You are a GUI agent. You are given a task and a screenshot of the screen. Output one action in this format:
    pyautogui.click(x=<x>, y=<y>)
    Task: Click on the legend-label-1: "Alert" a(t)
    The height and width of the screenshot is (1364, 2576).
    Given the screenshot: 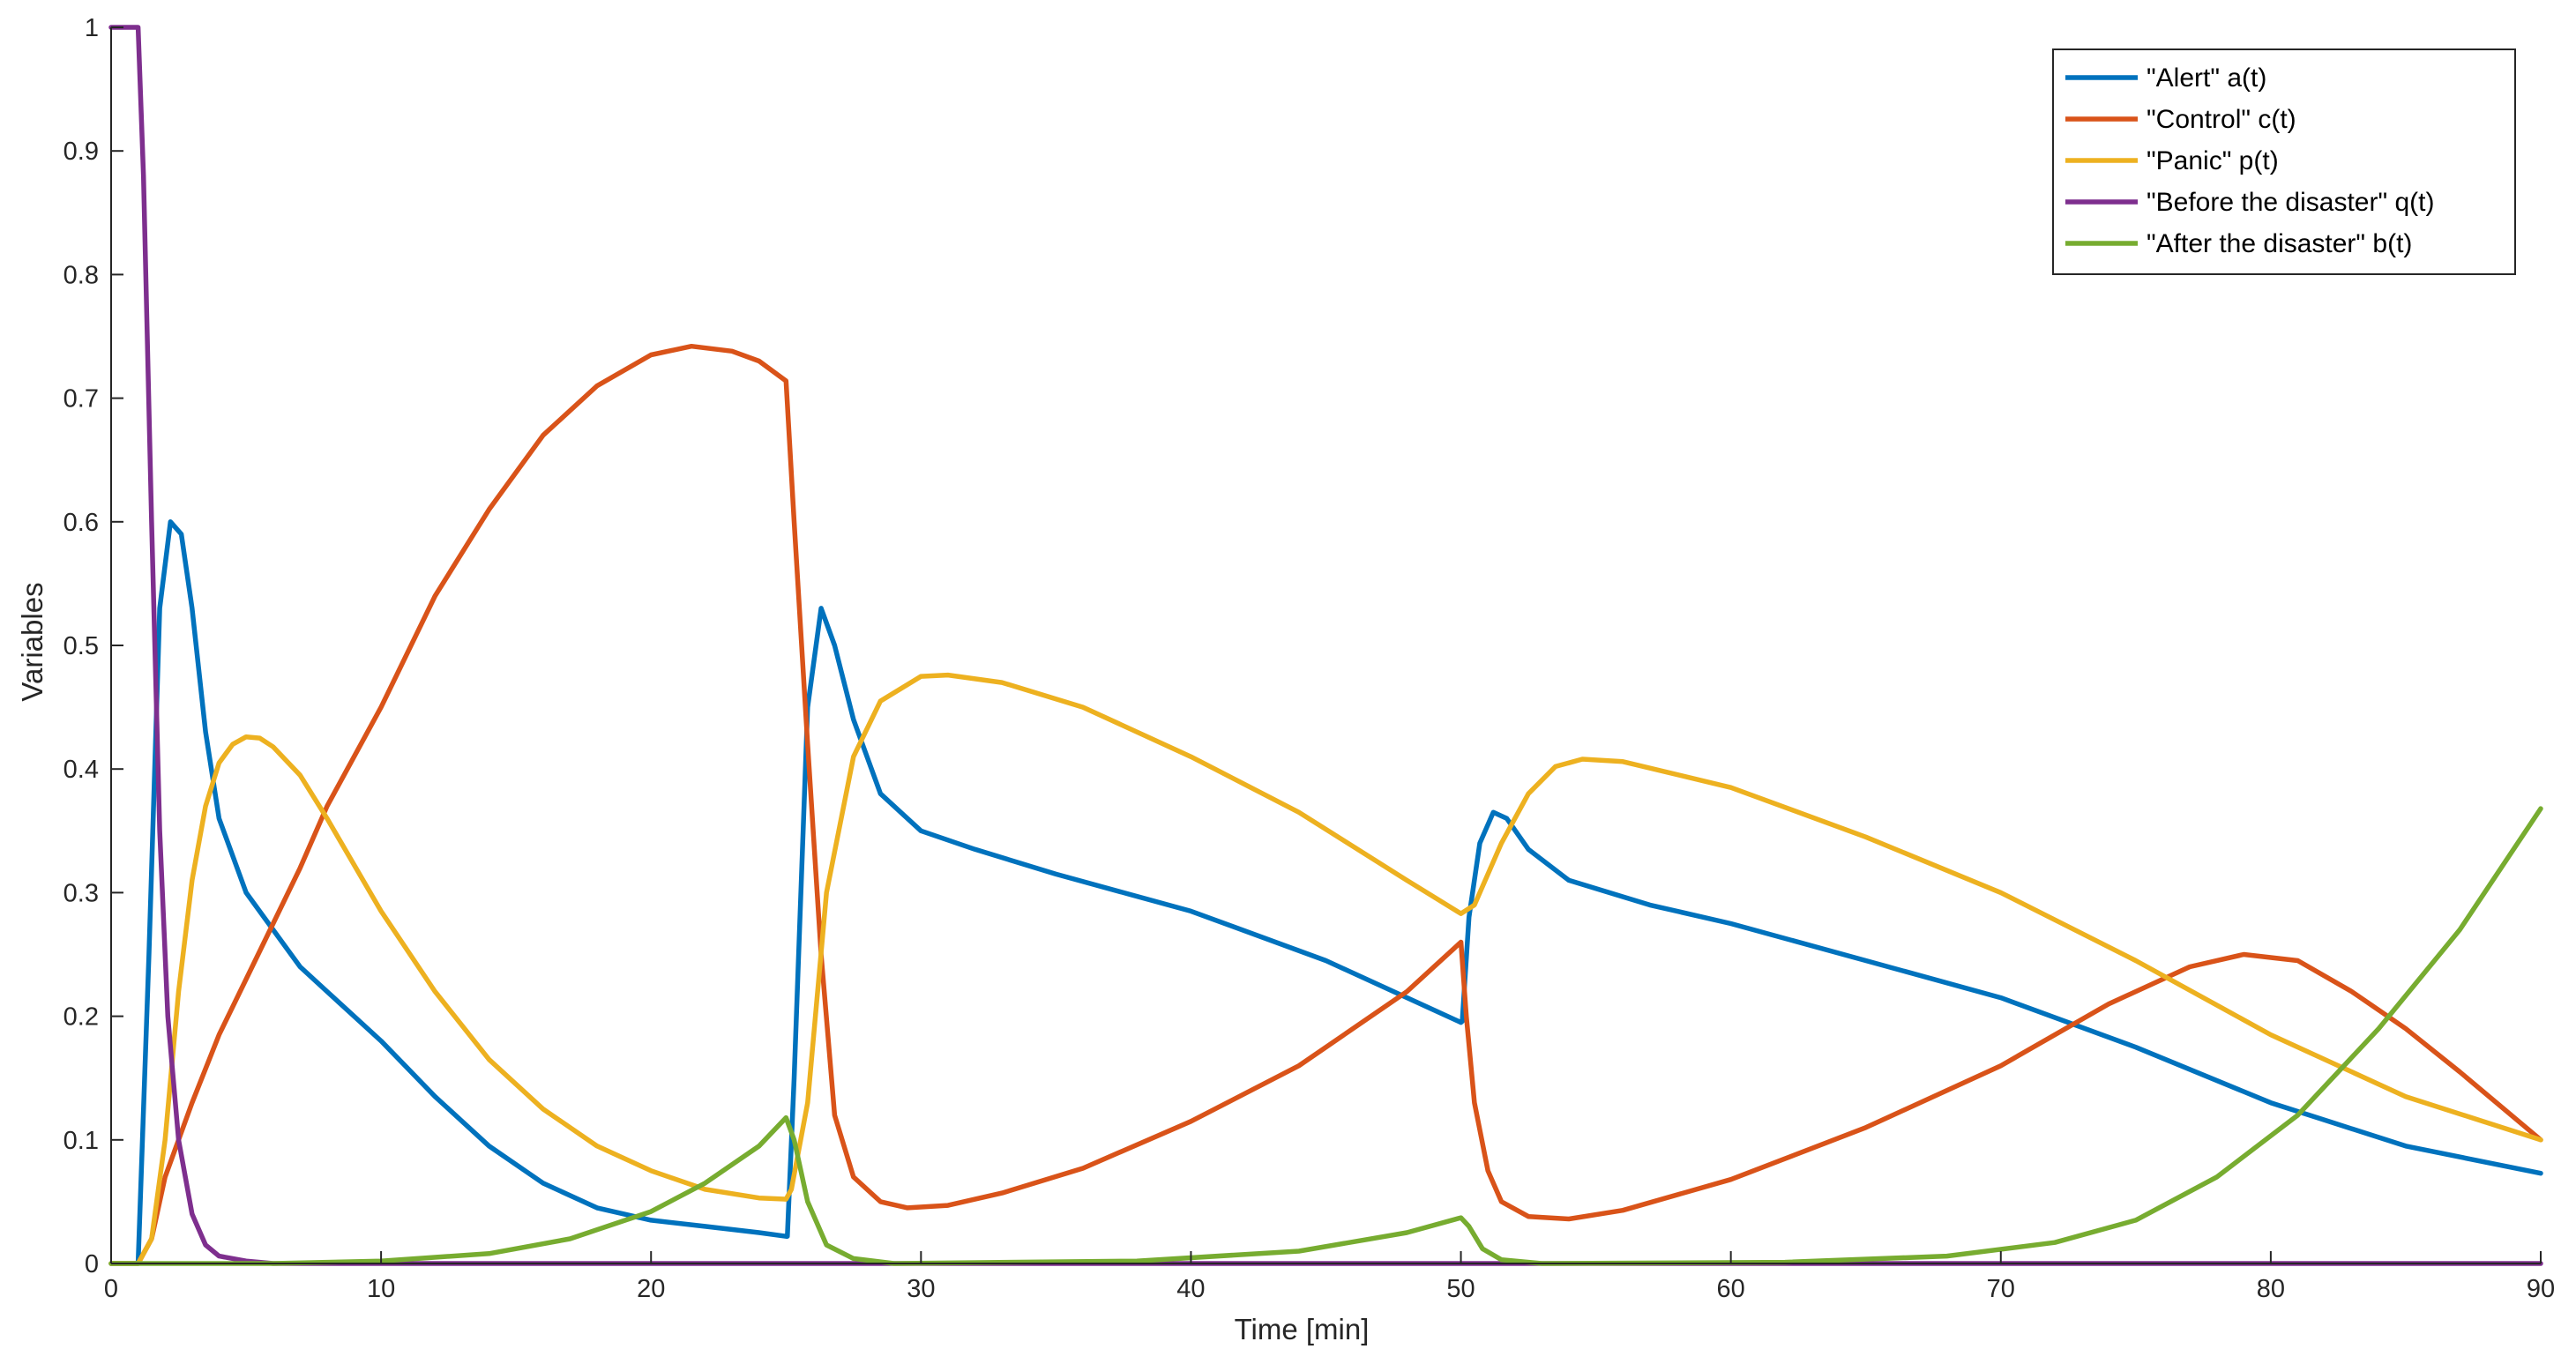 What is the action you would take?
    pyautogui.click(x=2206, y=78)
    